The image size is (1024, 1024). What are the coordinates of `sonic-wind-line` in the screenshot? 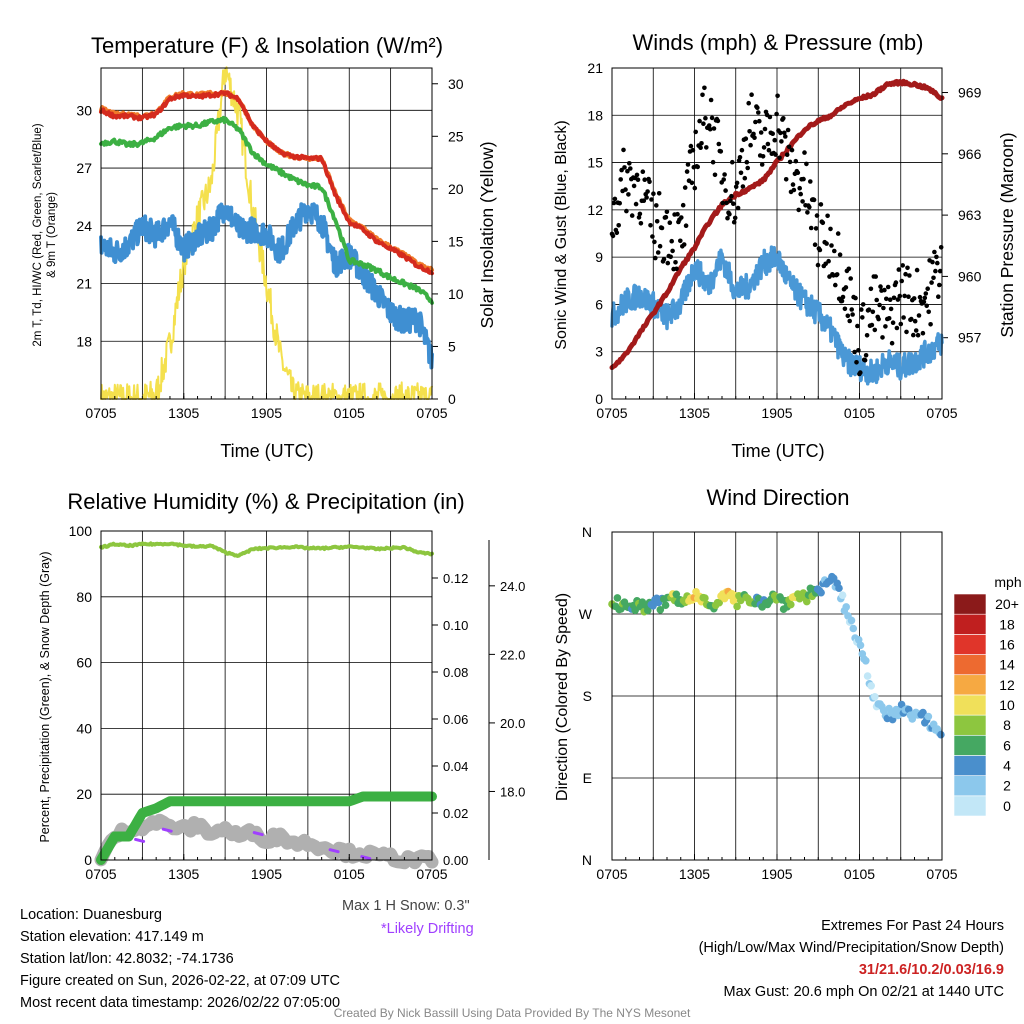 It's located at (777, 315).